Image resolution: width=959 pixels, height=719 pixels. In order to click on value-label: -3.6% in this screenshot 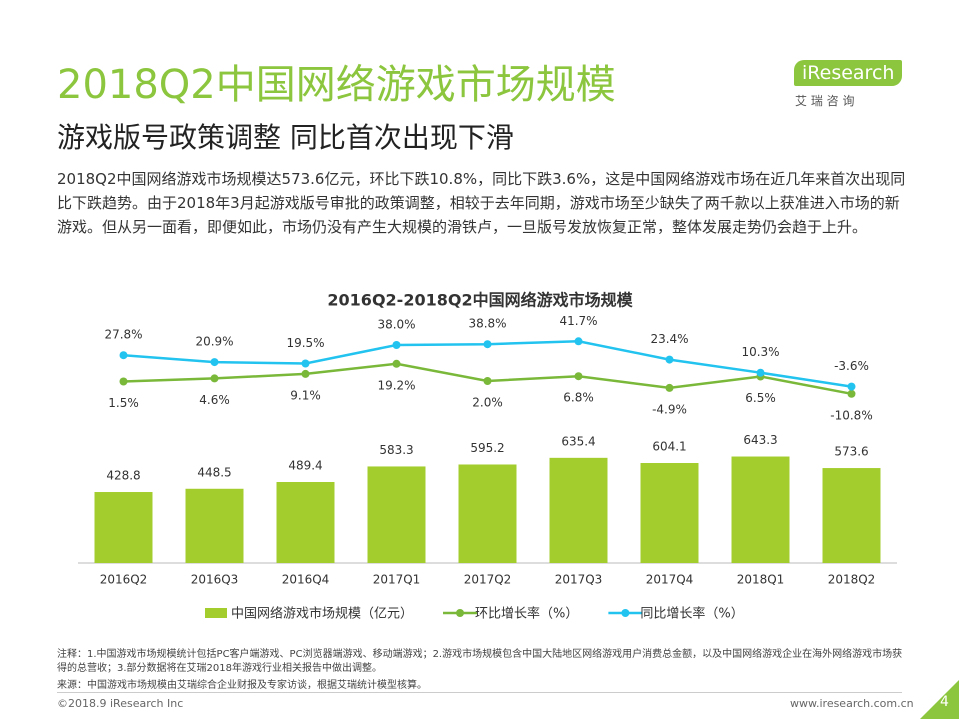, I will do `click(851, 366)`.